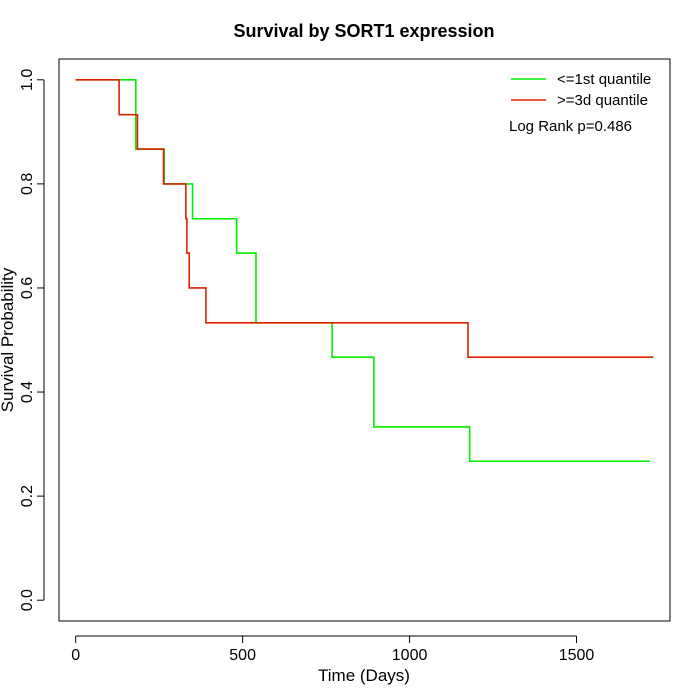 This screenshot has width=700, height=700. Describe the element at coordinates (577, 655) in the screenshot. I see `x-tick-label: 1500` at that location.